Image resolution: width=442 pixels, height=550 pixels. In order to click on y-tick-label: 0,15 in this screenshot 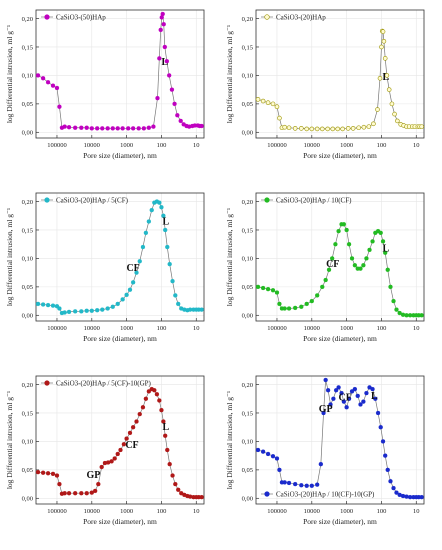, I will do `click(27, 413)`.